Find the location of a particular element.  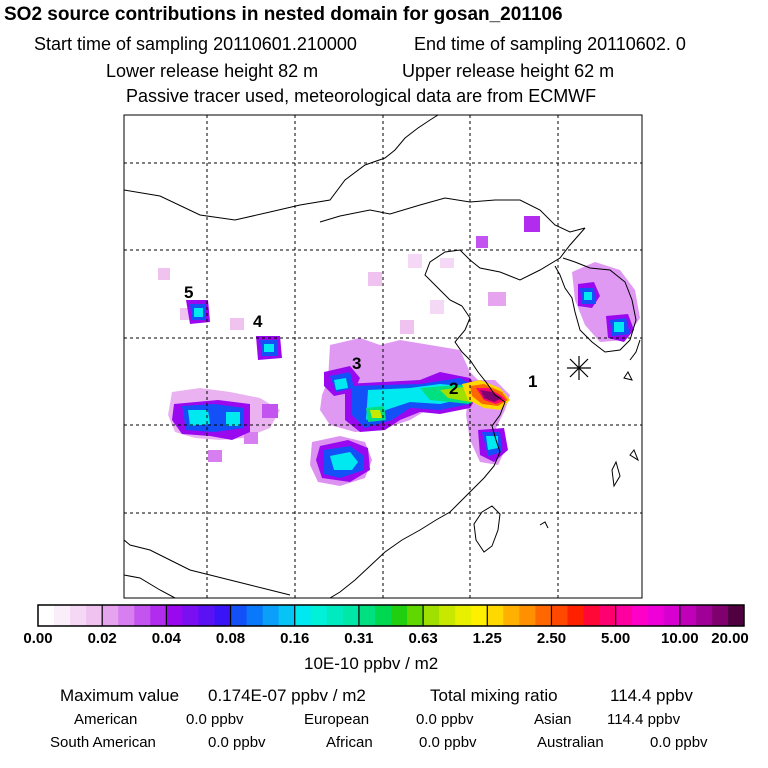

colorbar-tick-label: 10.00 is located at coordinates (680, 638).